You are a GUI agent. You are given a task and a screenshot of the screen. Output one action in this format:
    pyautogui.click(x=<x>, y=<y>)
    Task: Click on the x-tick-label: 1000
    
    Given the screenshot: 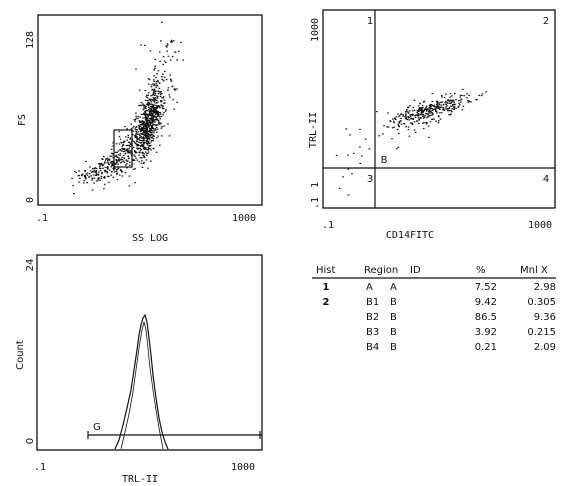 What is the action you would take?
    pyautogui.click(x=243, y=467)
    